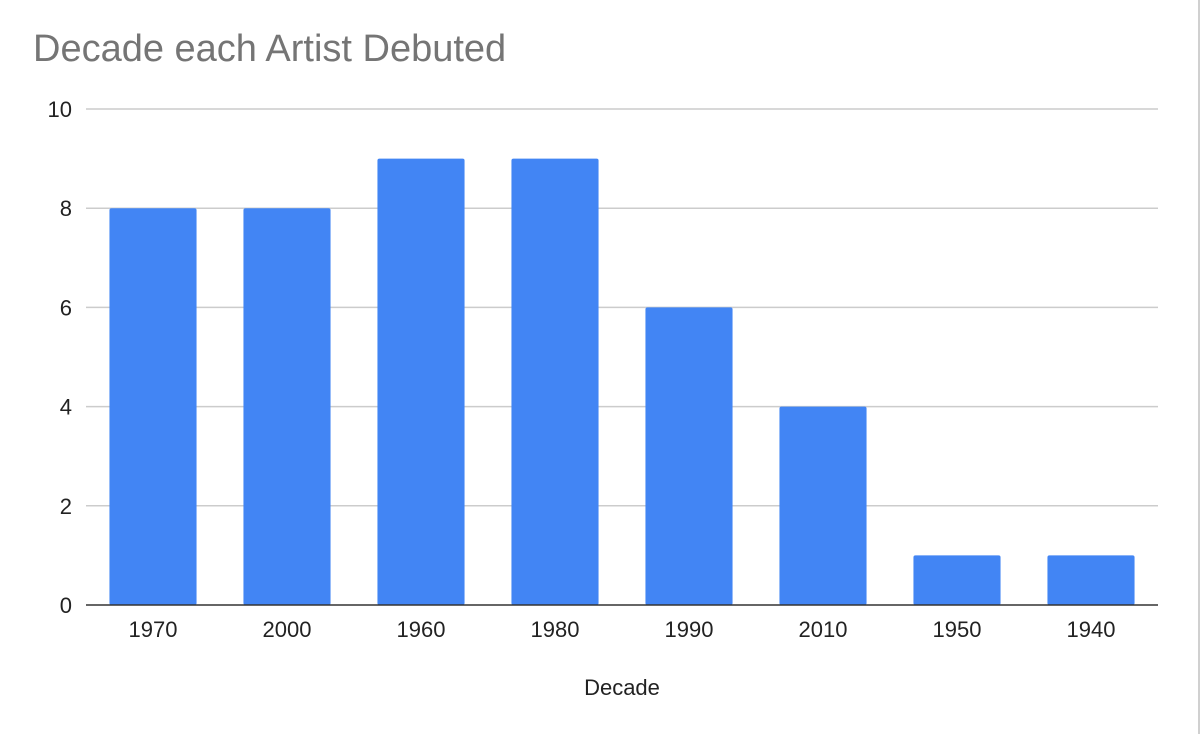  I want to click on y-tick-label: 8, so click(66, 208).